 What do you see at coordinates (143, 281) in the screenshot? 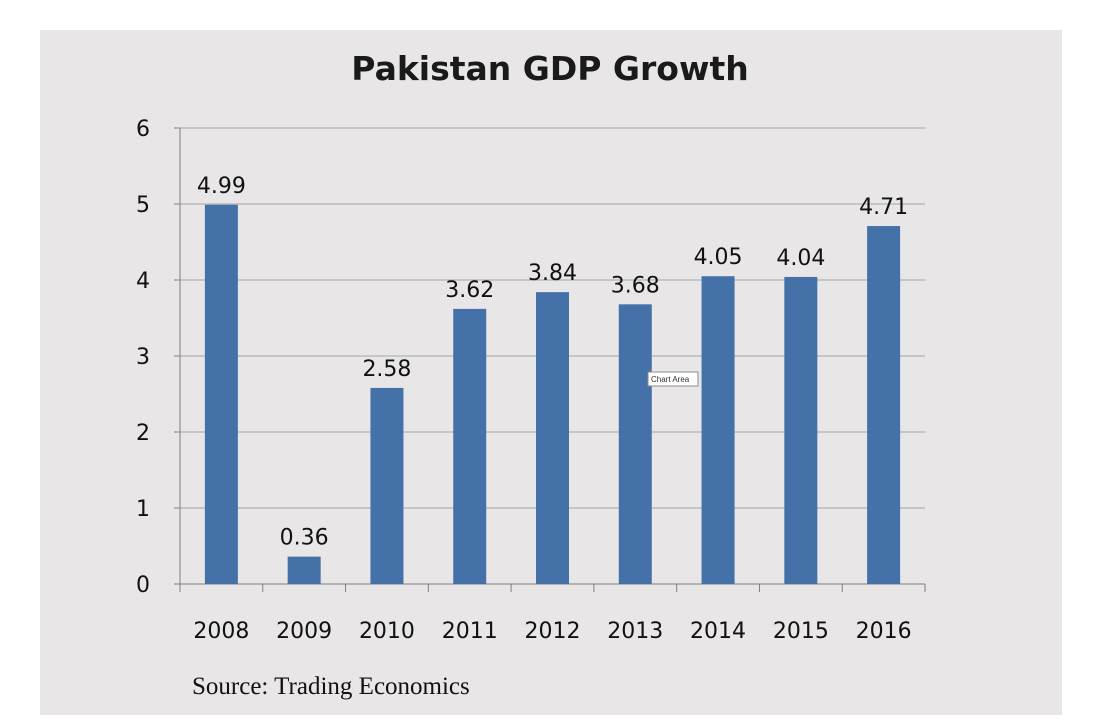
I see `y-tick-label: 4` at bounding box center [143, 281].